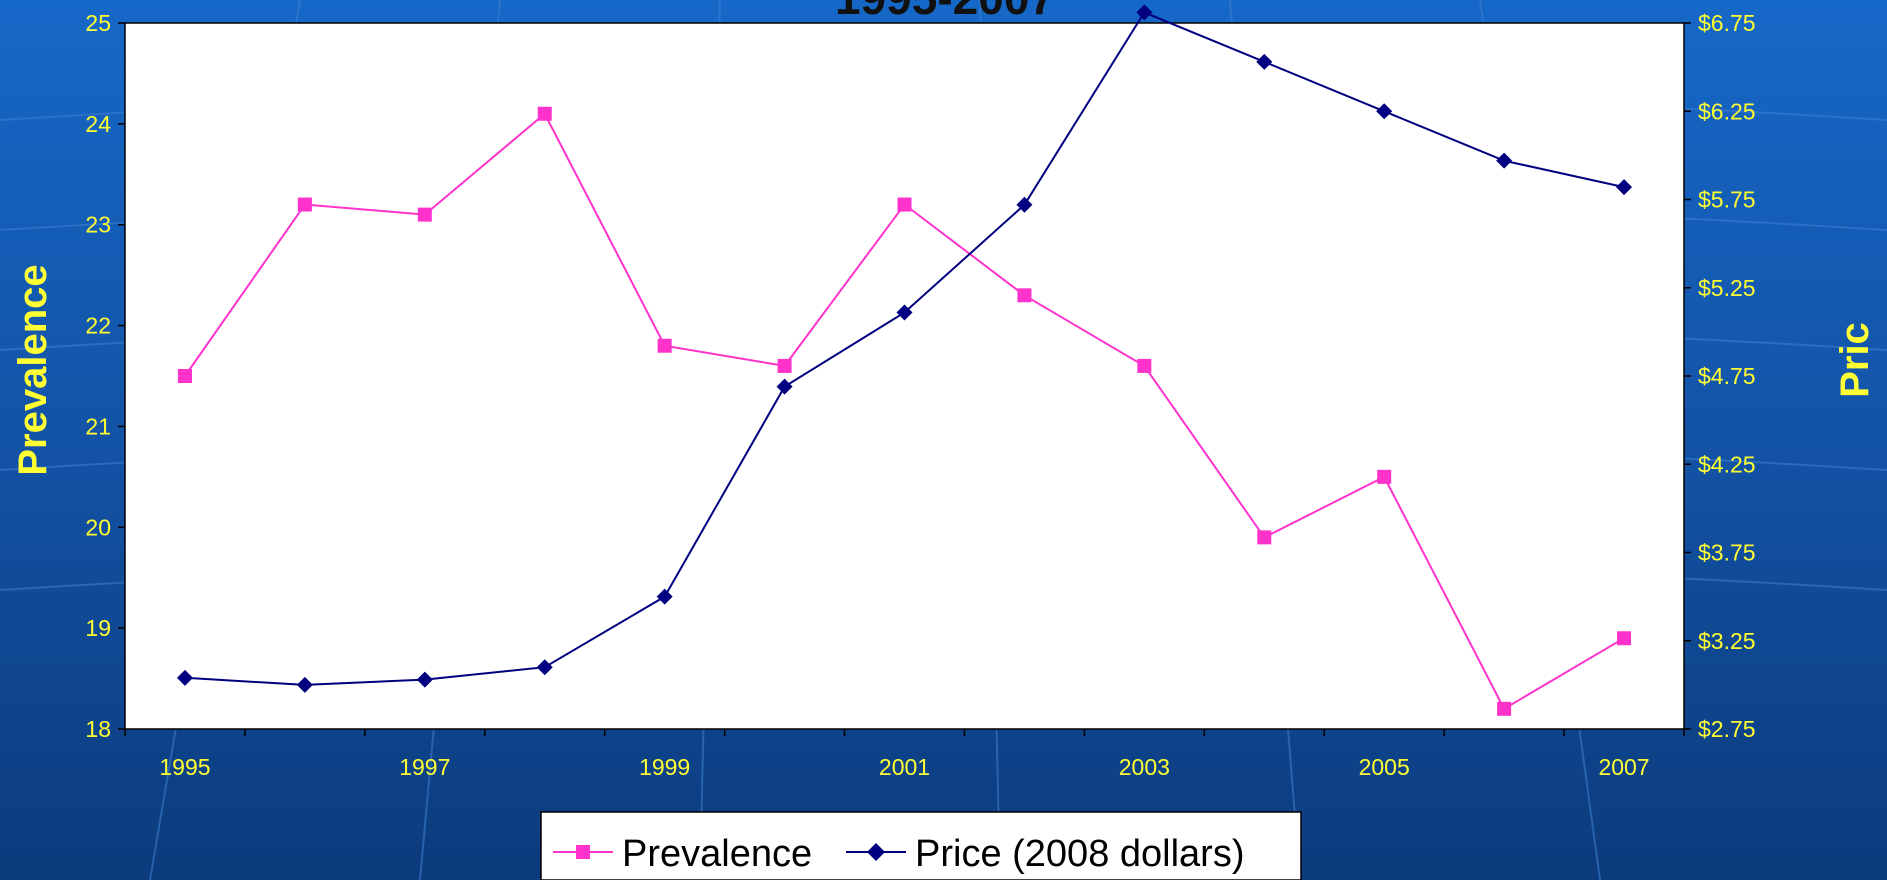  Describe the element at coordinates (424, 767) in the screenshot. I see `x-tick-label: 1997` at that location.